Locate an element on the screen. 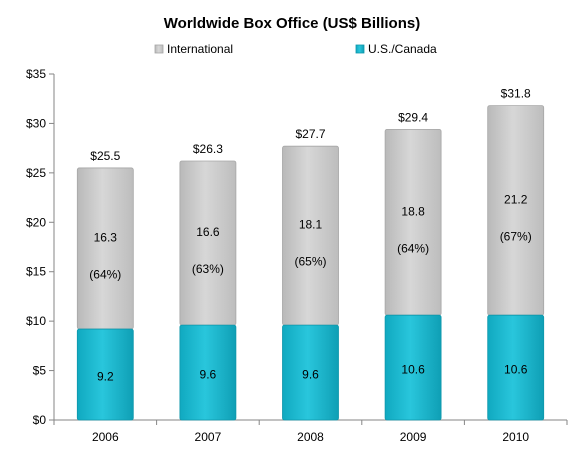 The height and width of the screenshot is (461, 585). y-tick-label: $5 is located at coordinates (40, 371).